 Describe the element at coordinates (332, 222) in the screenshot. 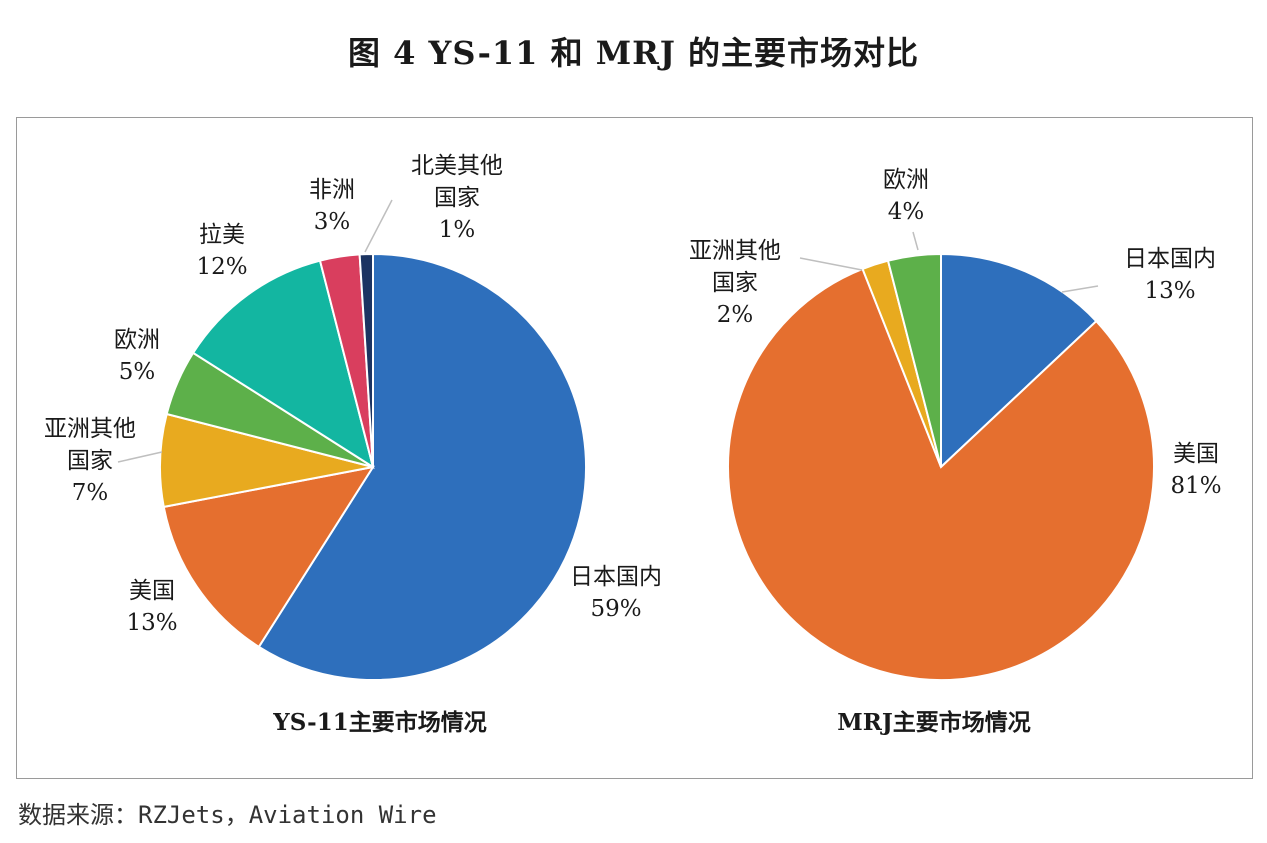

I see `slice-percent-label: 3%` at that location.